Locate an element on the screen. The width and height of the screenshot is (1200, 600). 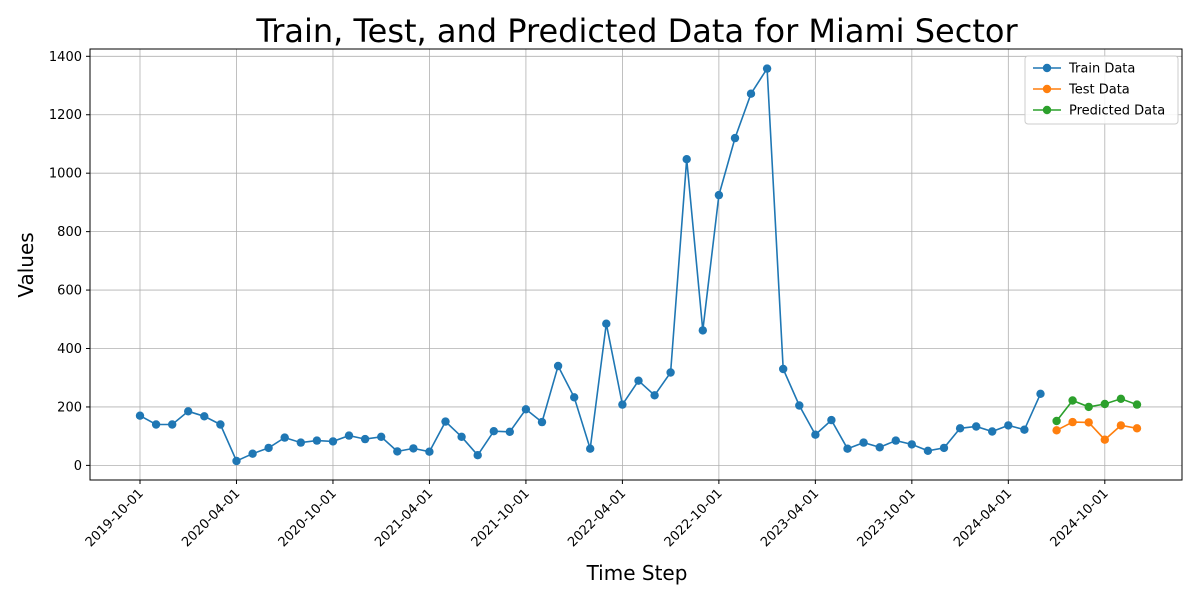
x-tick-label: 2020-10-01 is located at coordinates (308, 518).